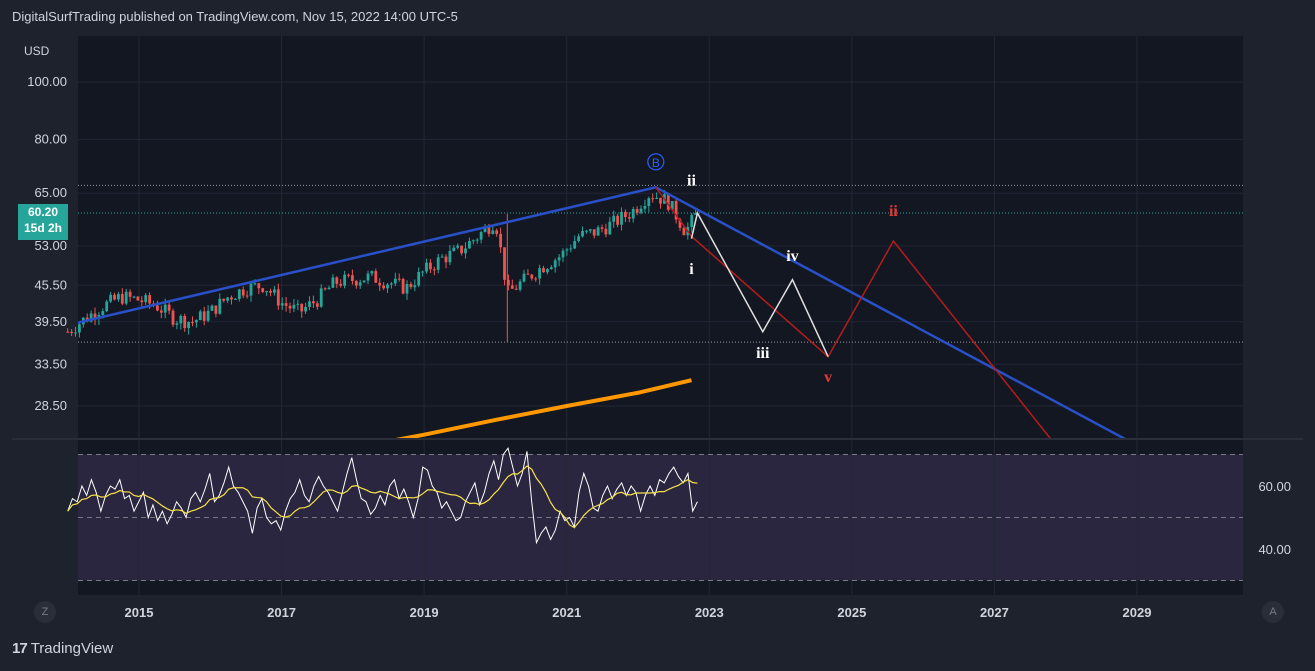 This screenshot has width=1315, height=671. What do you see at coordinates (42, 228) in the screenshot?
I see `bar-countdown: 15d 2h` at bounding box center [42, 228].